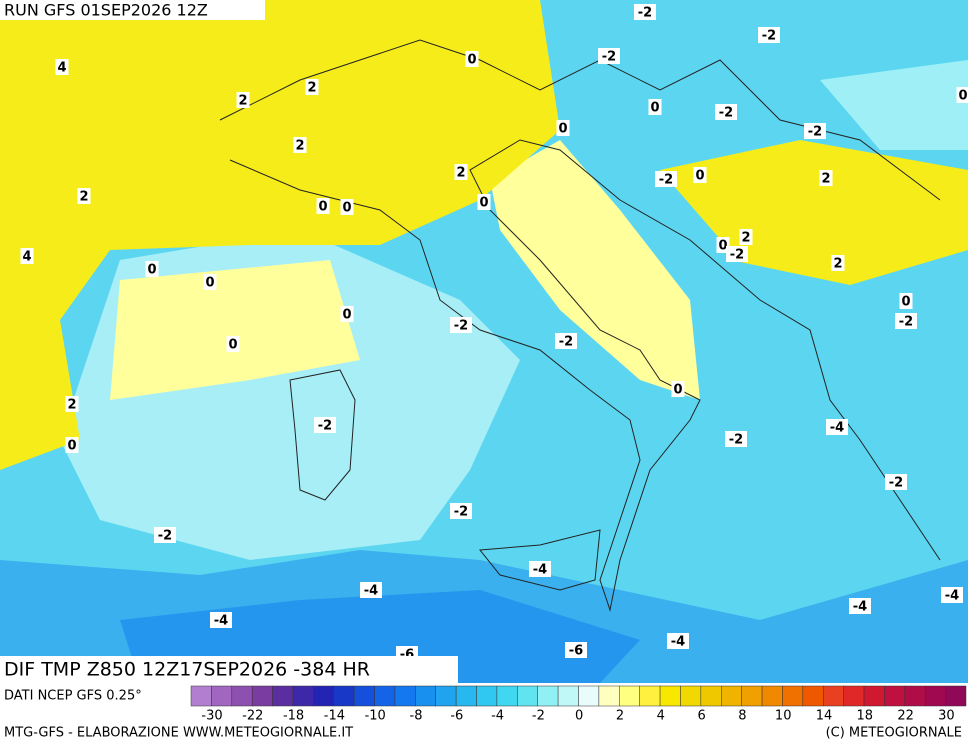  I want to click on colorbar-label: -4, so click(497, 716).